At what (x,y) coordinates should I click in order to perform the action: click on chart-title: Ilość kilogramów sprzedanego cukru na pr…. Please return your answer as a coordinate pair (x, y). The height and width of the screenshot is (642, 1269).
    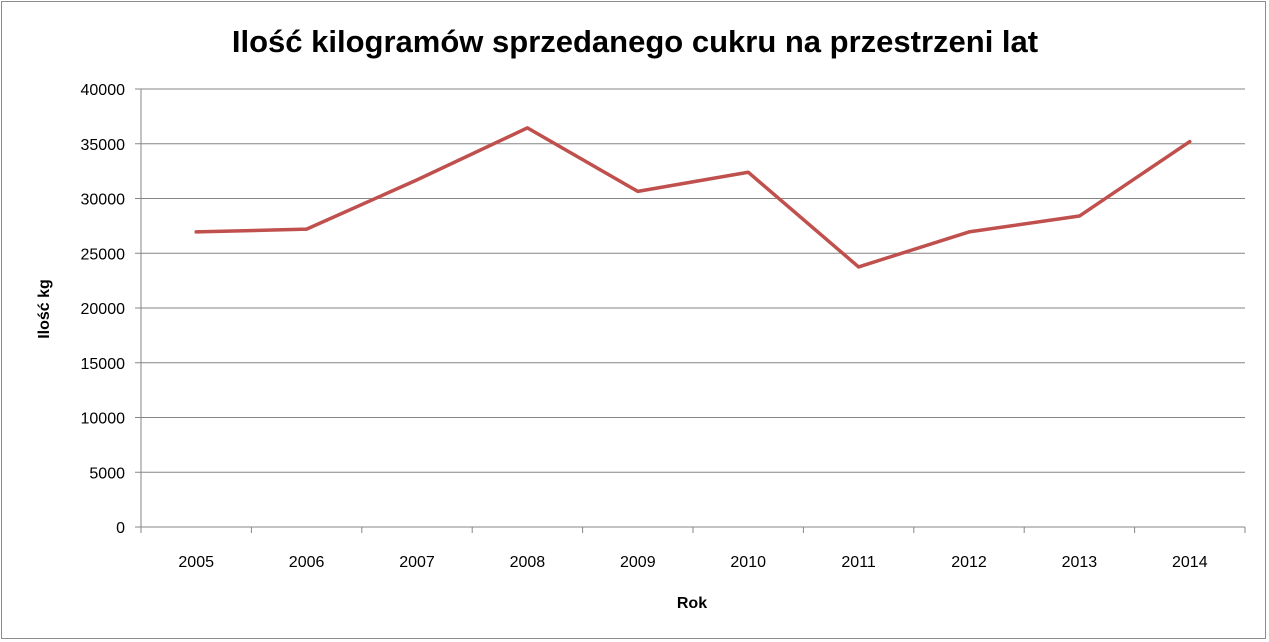
    Looking at the image, I should click on (635, 41).